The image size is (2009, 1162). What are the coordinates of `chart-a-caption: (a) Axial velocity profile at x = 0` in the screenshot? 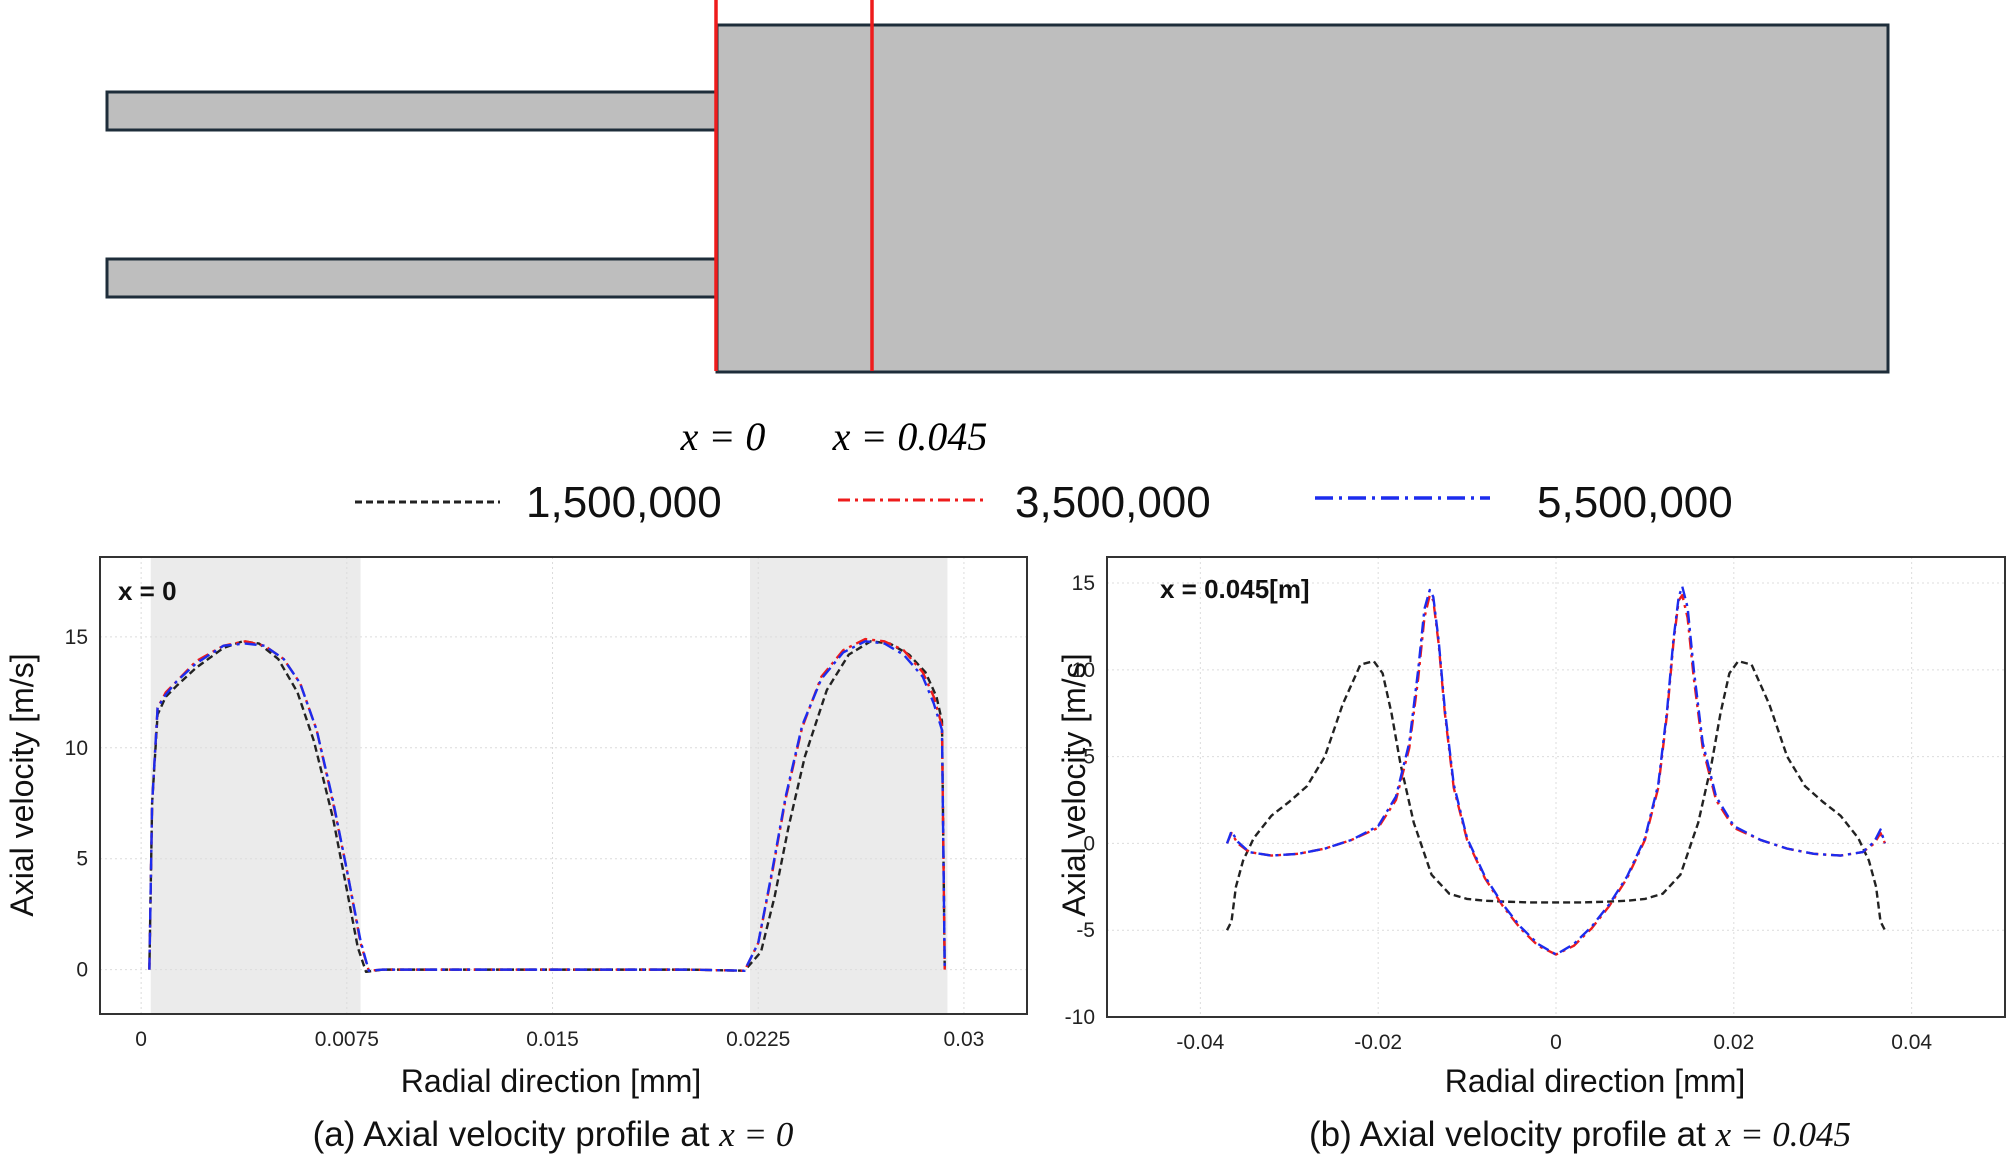 It's located at (553, 1134).